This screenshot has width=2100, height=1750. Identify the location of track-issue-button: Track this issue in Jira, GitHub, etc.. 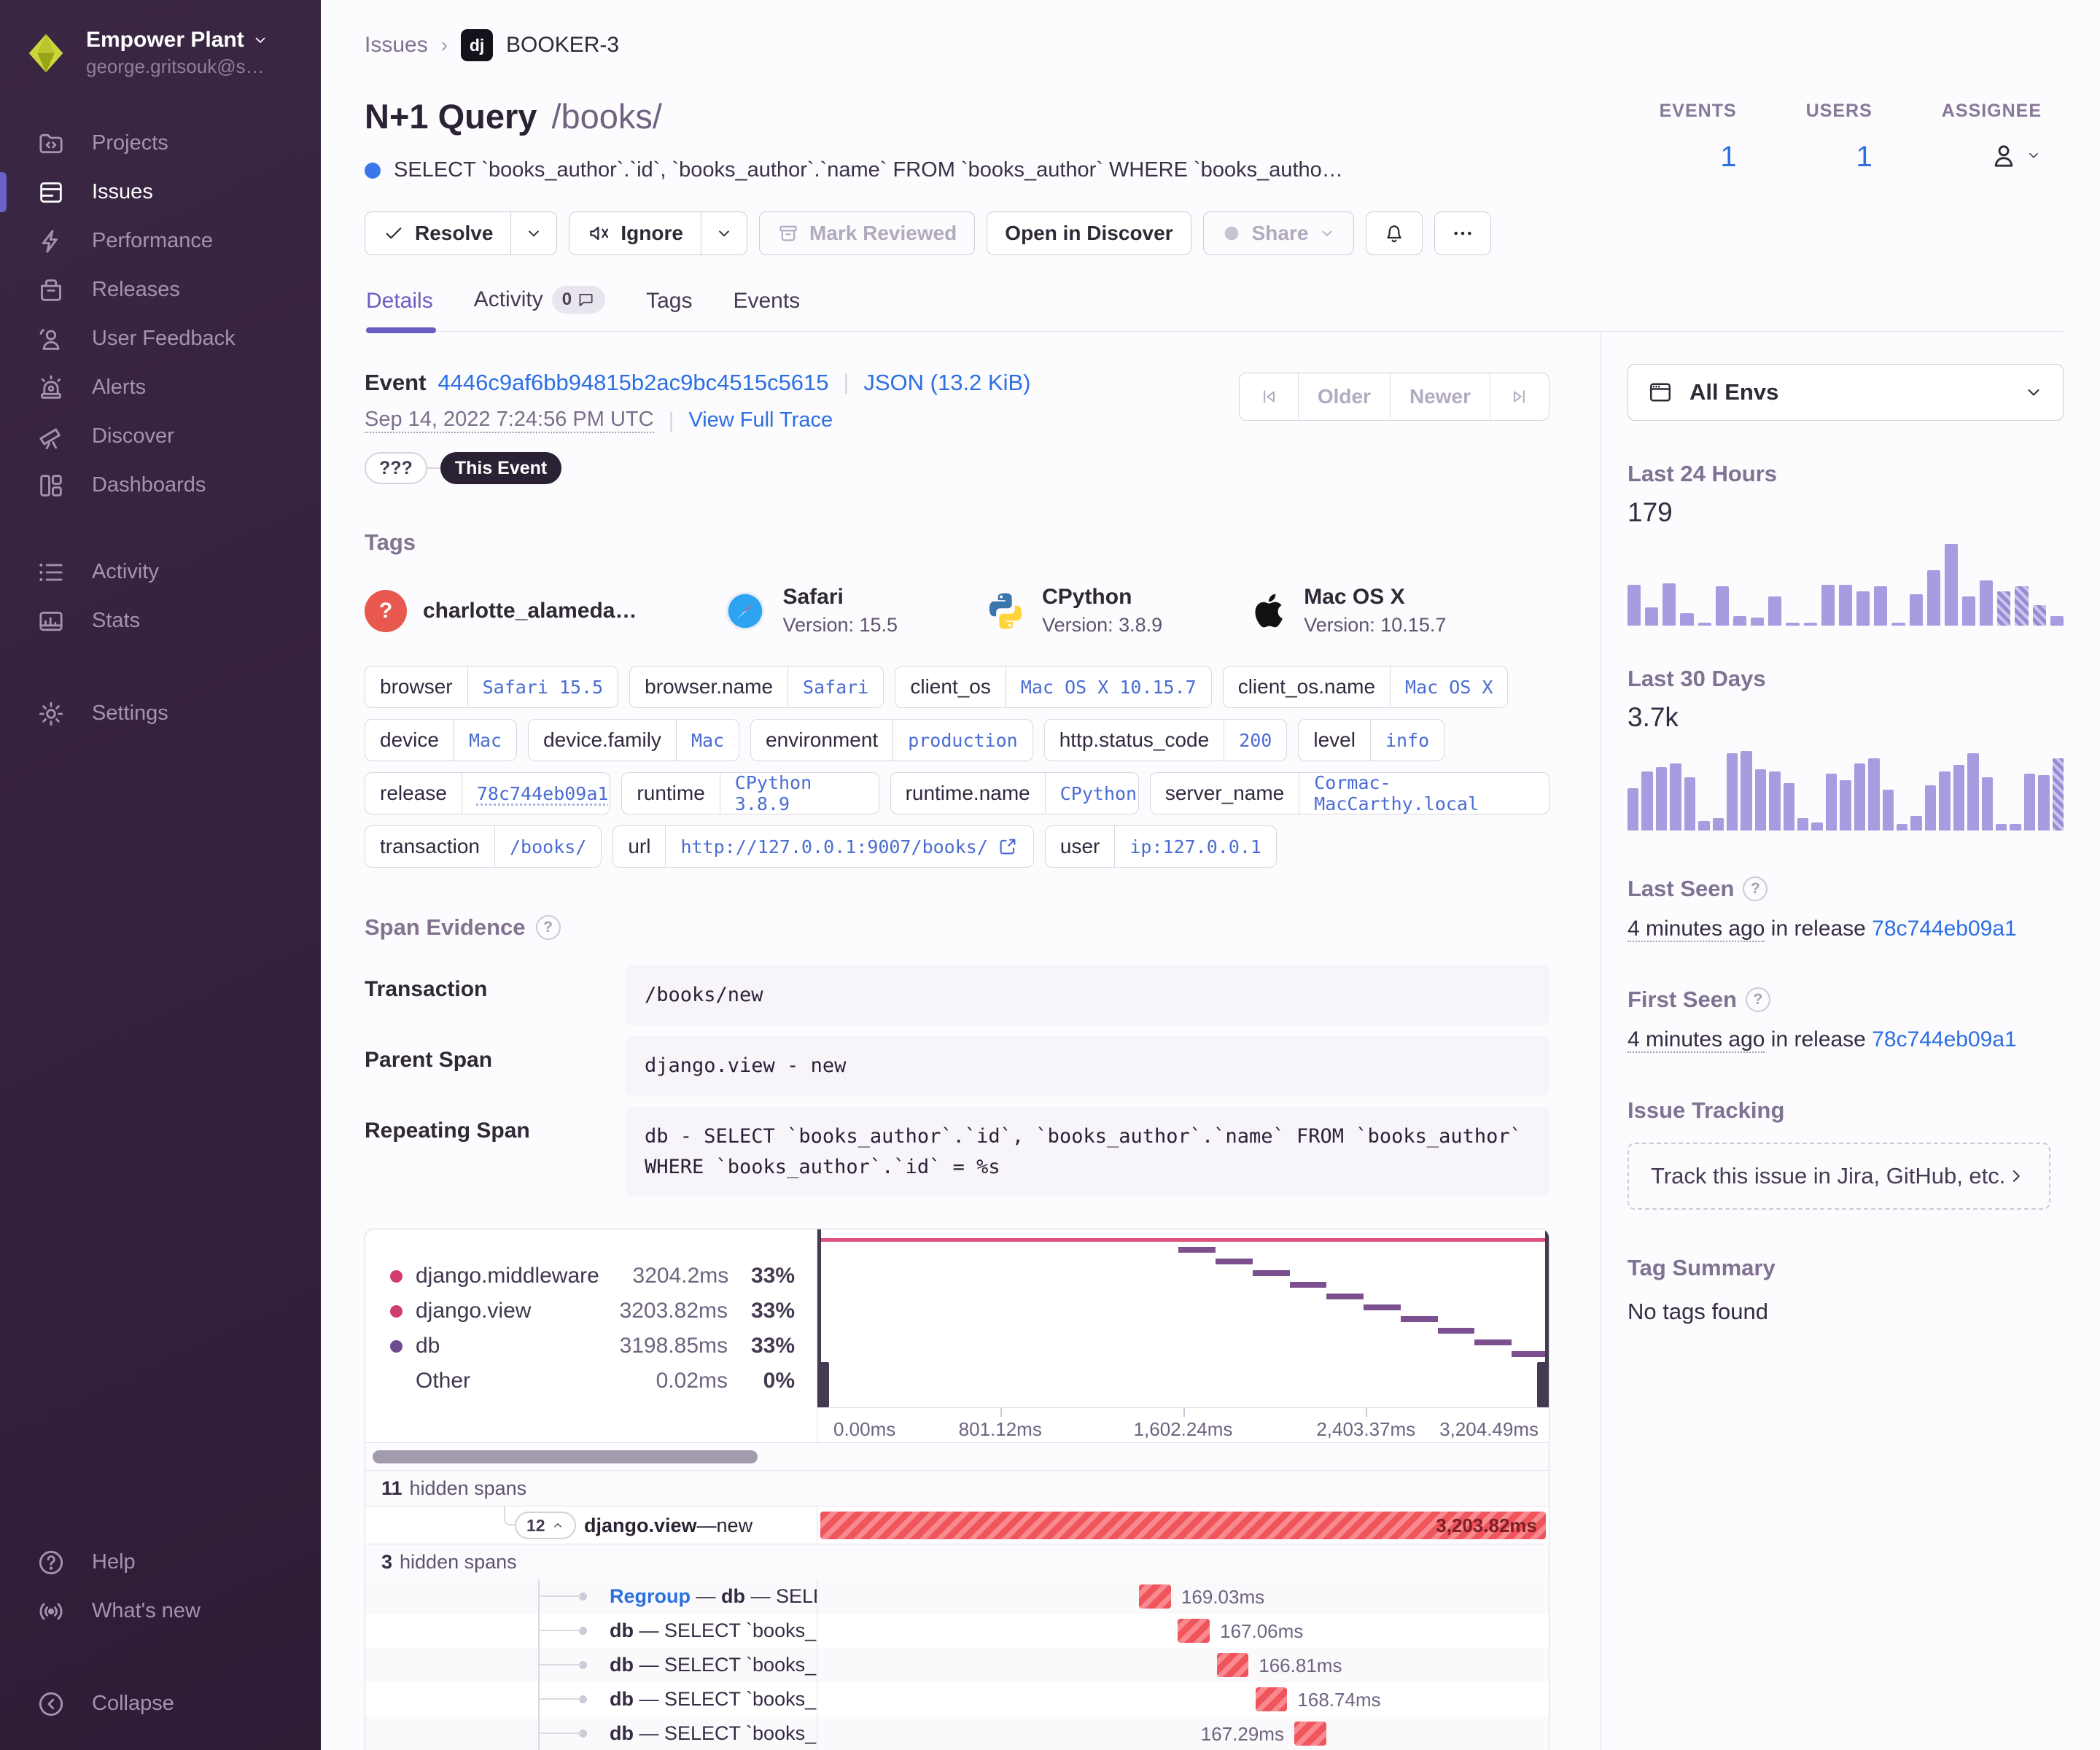
(1839, 1176).